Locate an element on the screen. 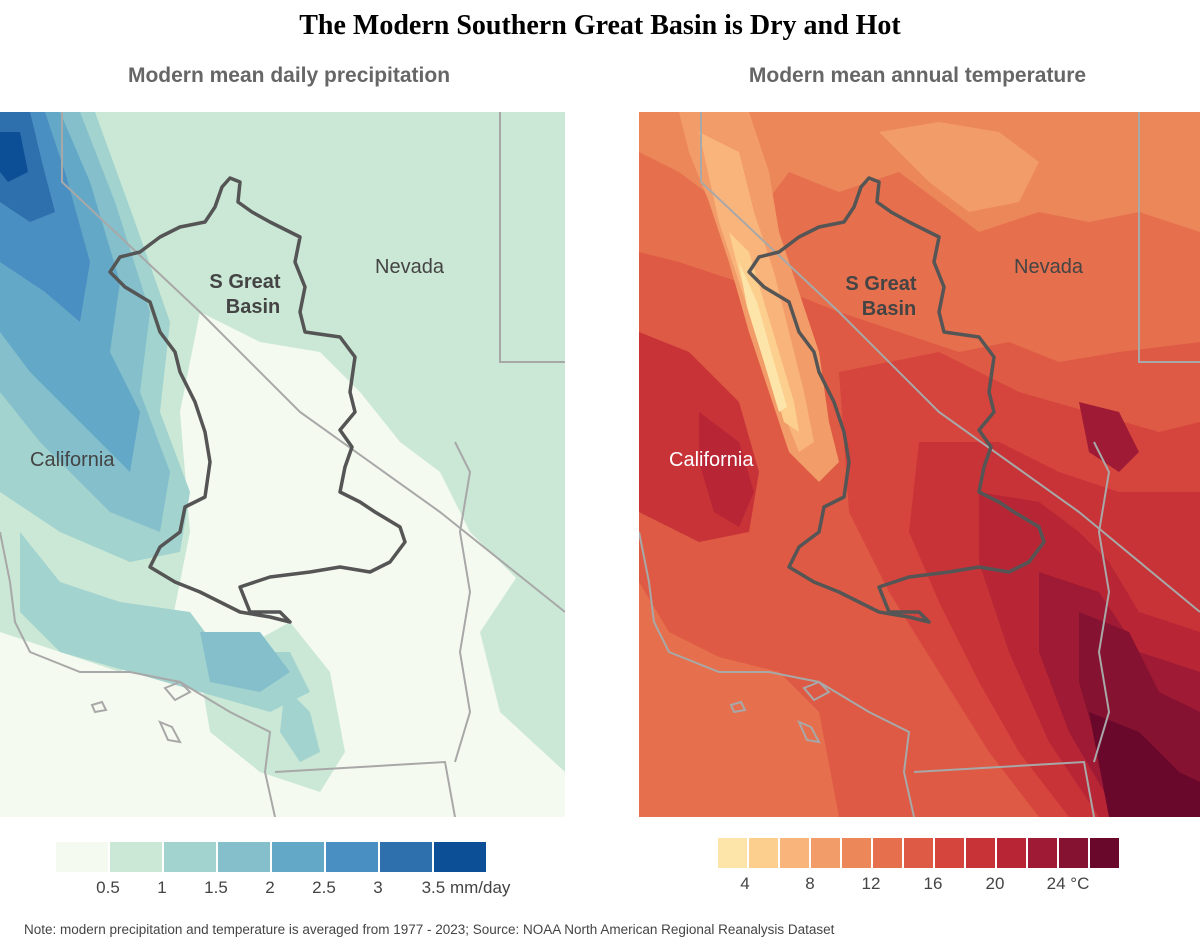 Image resolution: width=1200 pixels, height=951 pixels. temp-label-basin-1: S Great is located at coordinates (880, 284).